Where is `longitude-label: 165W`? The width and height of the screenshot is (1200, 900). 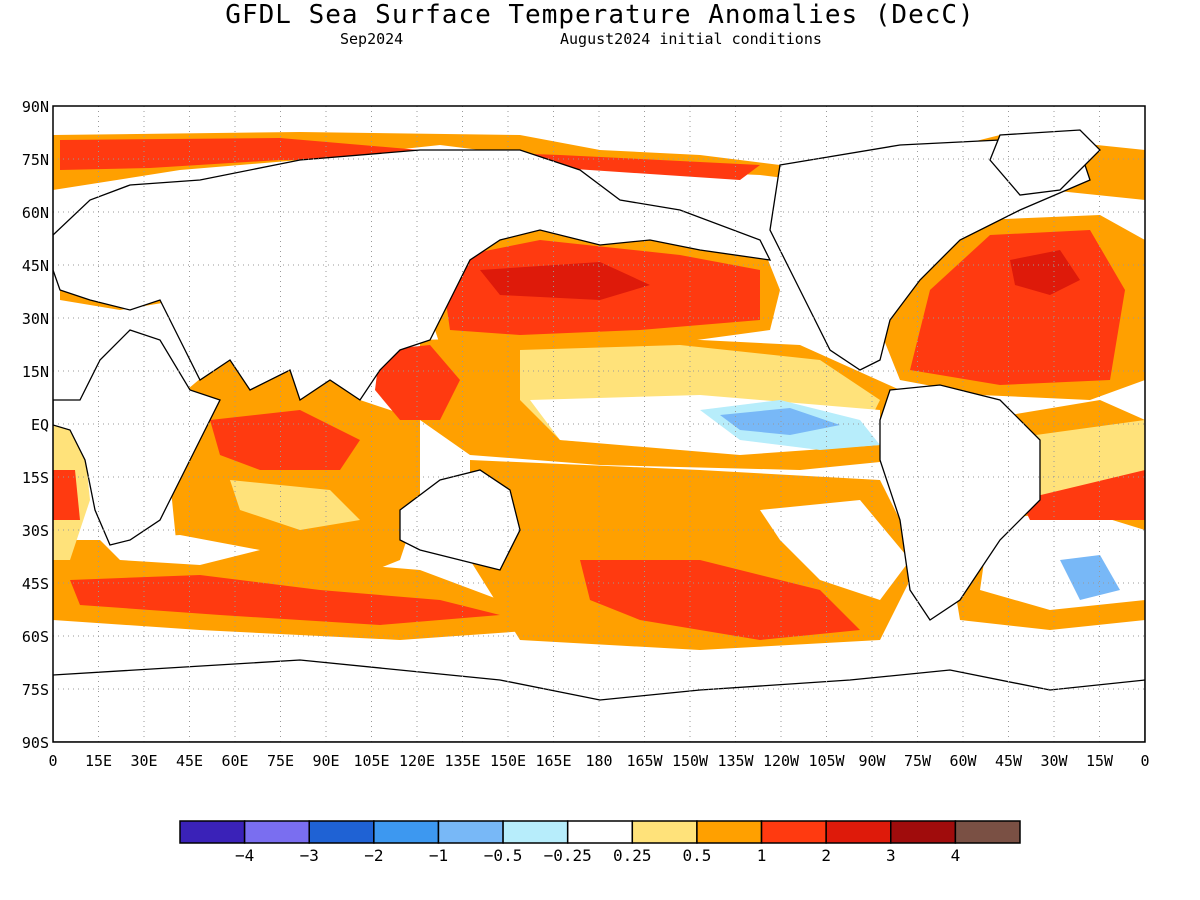 longitude-label: 165W is located at coordinates (644, 761).